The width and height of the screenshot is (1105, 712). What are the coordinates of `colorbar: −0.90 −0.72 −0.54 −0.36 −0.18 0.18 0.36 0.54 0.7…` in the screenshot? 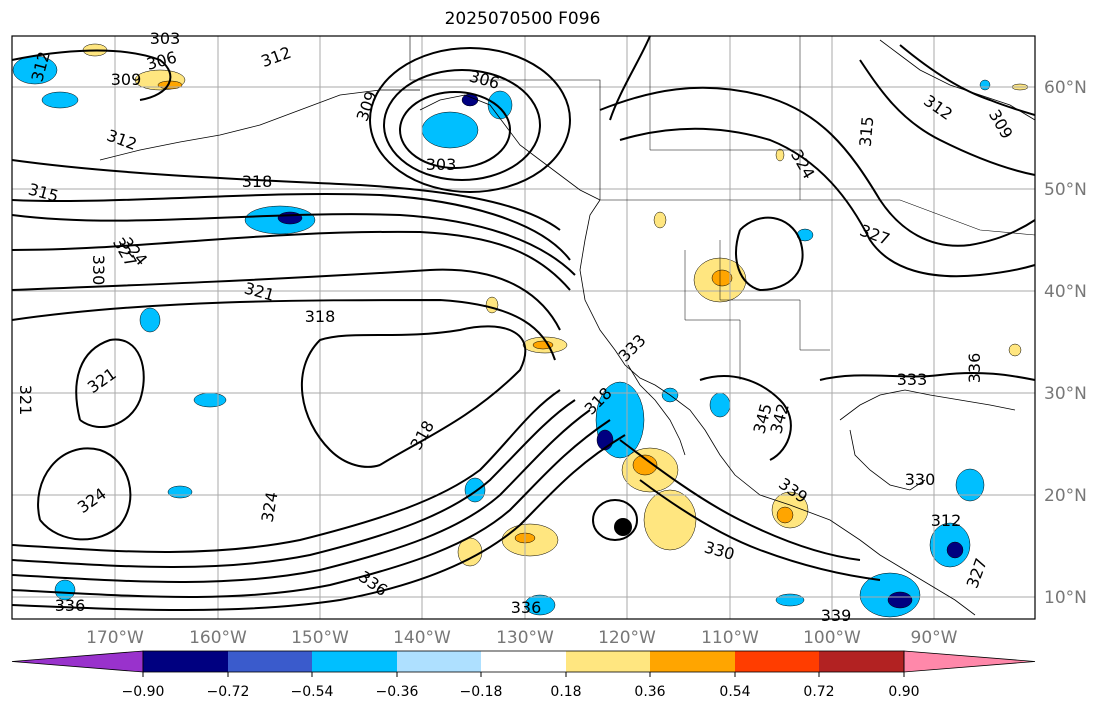 It's located at (523, 675).